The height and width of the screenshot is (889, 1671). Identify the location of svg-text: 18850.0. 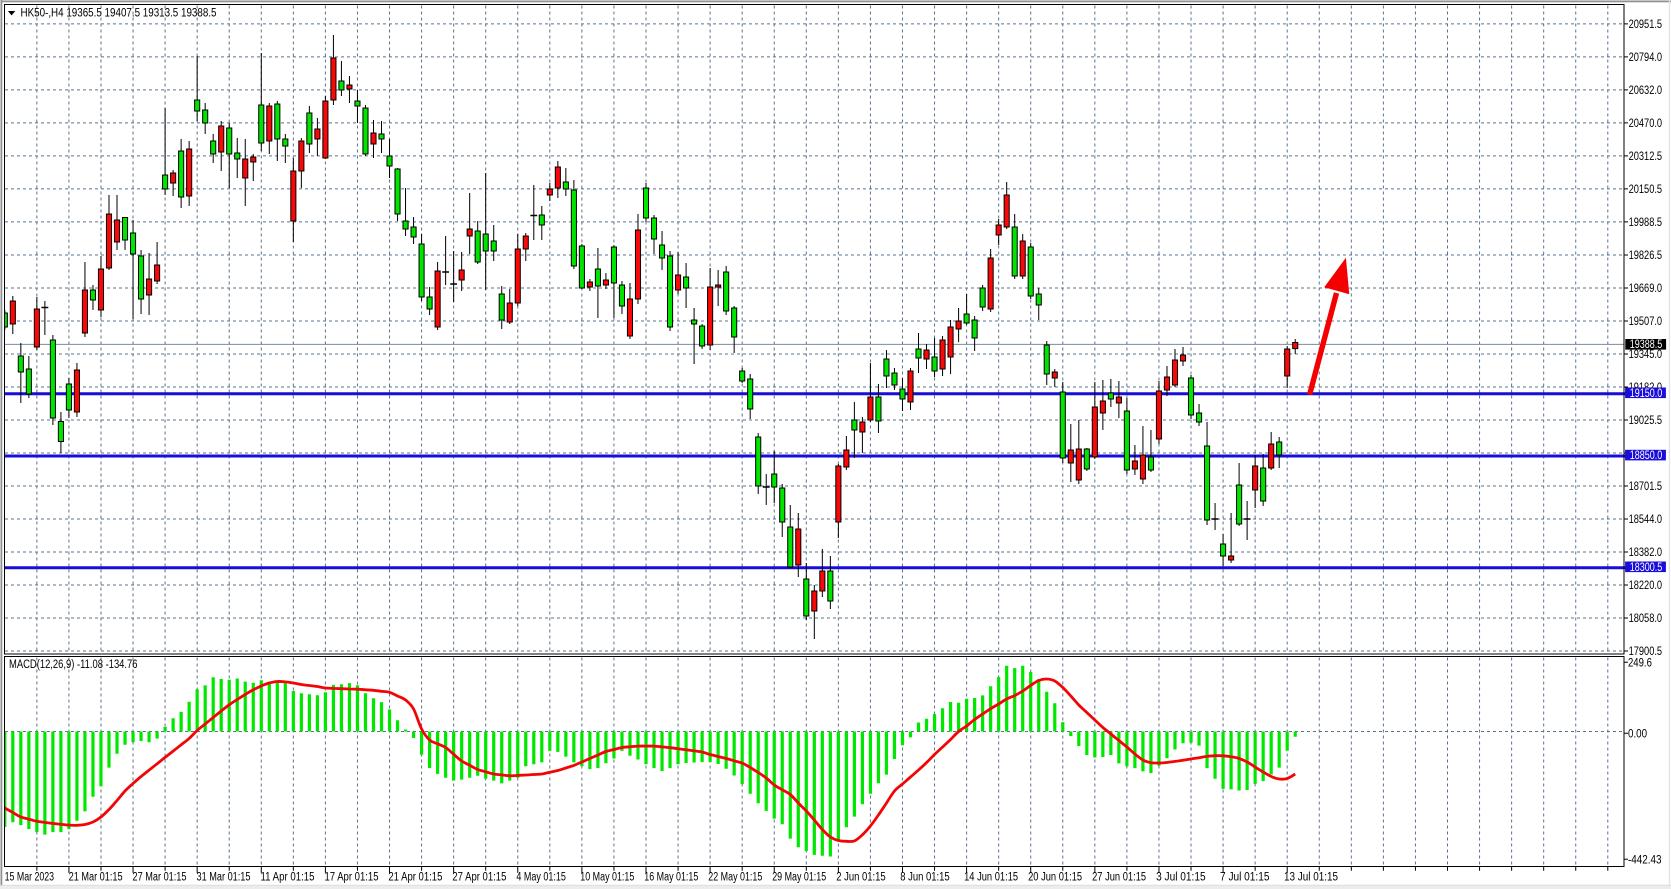
(1646, 456).